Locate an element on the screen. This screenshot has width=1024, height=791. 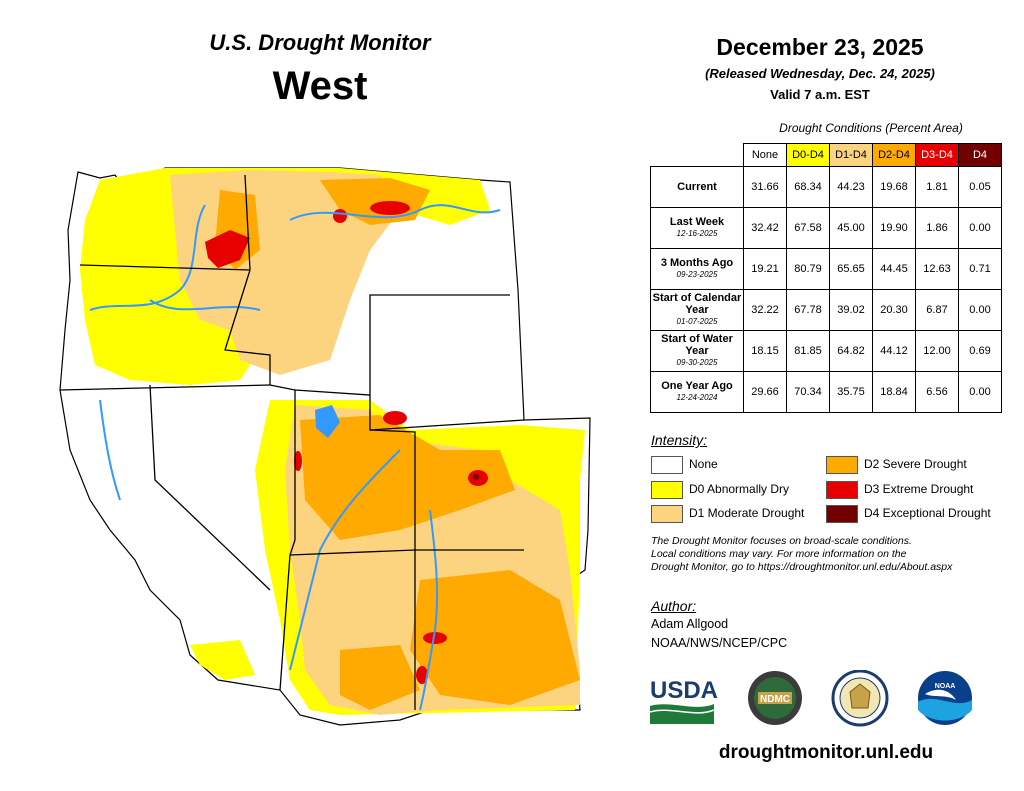
row-label-text: Start of Water Year is located at coordinates (697, 345).